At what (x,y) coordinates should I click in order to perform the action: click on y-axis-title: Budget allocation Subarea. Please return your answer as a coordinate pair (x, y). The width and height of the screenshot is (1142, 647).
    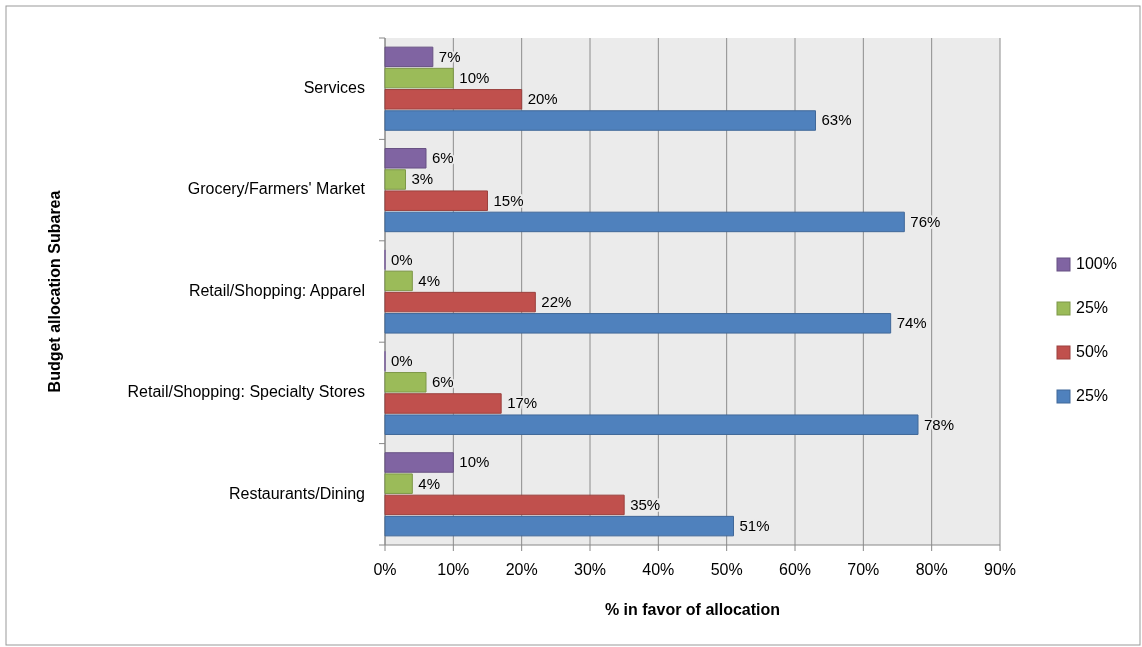
    Looking at the image, I should click on (54, 291).